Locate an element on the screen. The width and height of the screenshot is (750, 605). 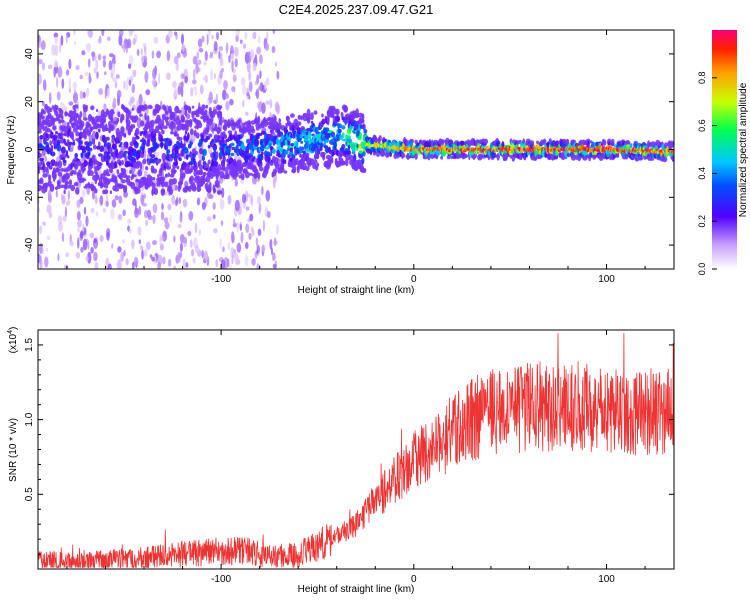
y-tick-label: 0.5 is located at coordinates (29, 494).